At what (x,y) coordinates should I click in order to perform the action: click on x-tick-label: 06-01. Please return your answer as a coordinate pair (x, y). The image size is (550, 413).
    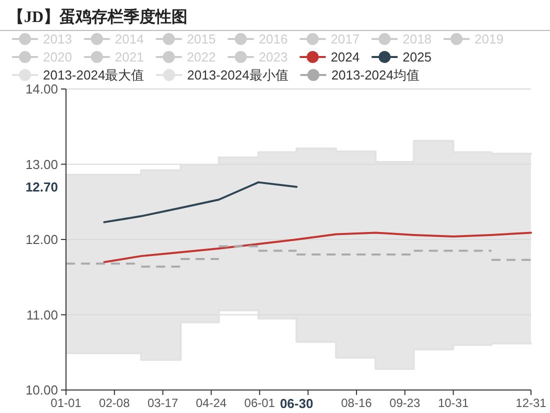
    Looking at the image, I should click on (260, 403).